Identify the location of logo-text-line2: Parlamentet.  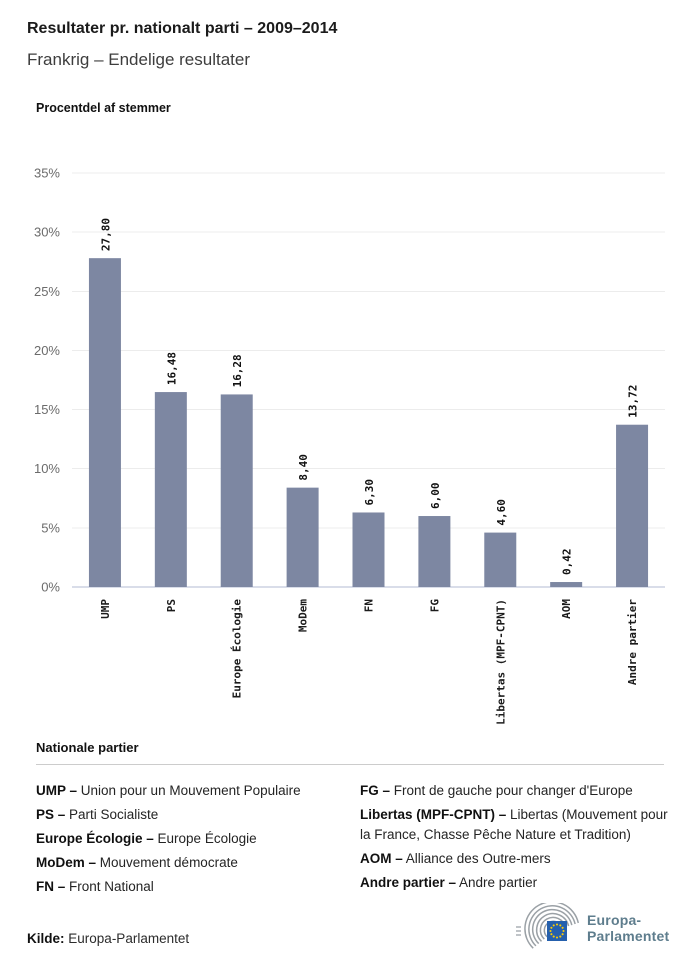
(628, 936).